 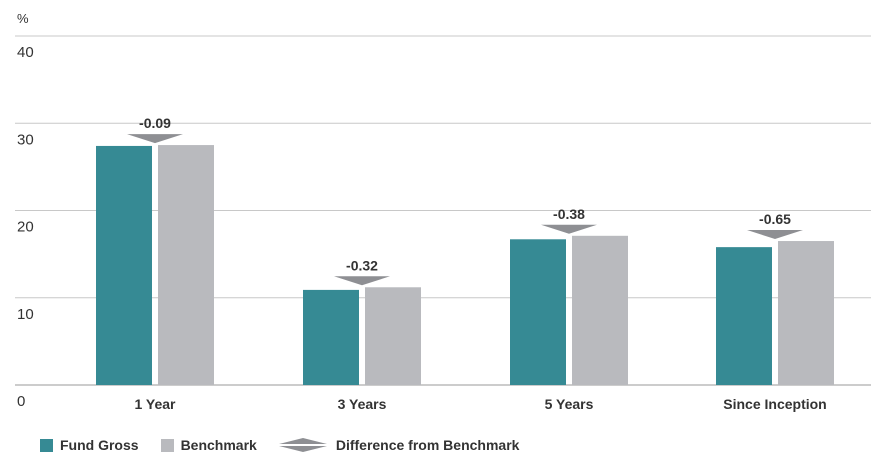 I want to click on legend-swatch-benchmark, so click(x=167, y=445).